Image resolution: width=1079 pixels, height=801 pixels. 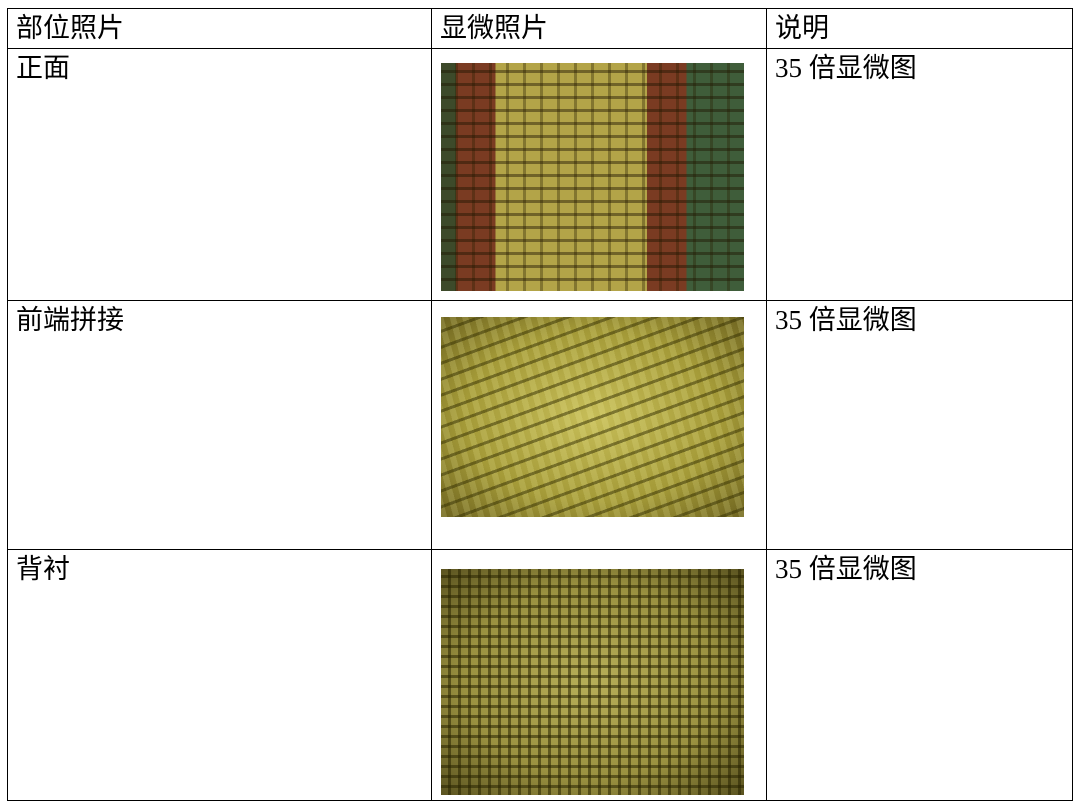 What do you see at coordinates (219, 174) in the screenshot?
I see `part-cell: 正面` at bounding box center [219, 174].